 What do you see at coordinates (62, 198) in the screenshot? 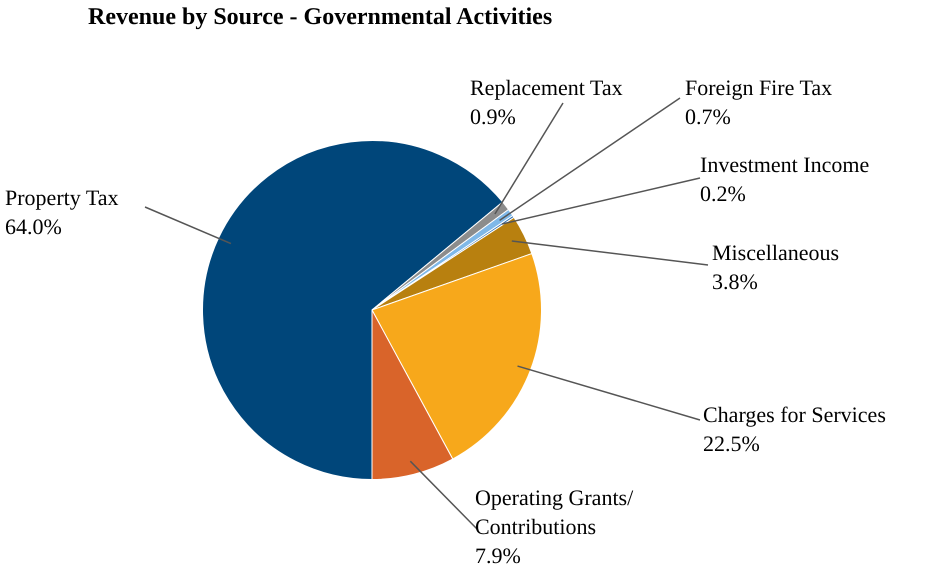
I see `slice-label: Property Tax` at bounding box center [62, 198].